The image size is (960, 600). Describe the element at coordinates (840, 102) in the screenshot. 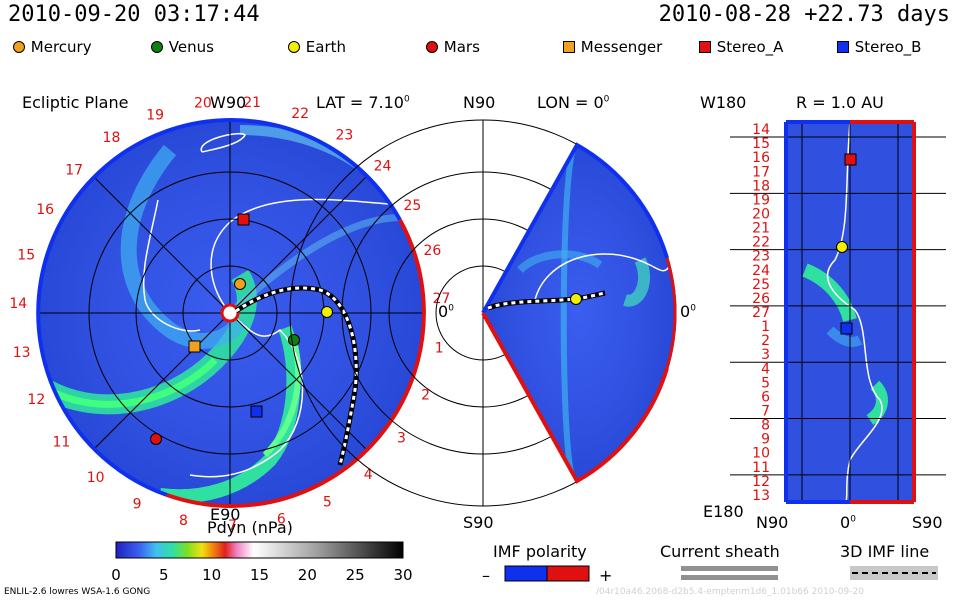

I see `synoptic-title: R = 1.0 AU` at that location.